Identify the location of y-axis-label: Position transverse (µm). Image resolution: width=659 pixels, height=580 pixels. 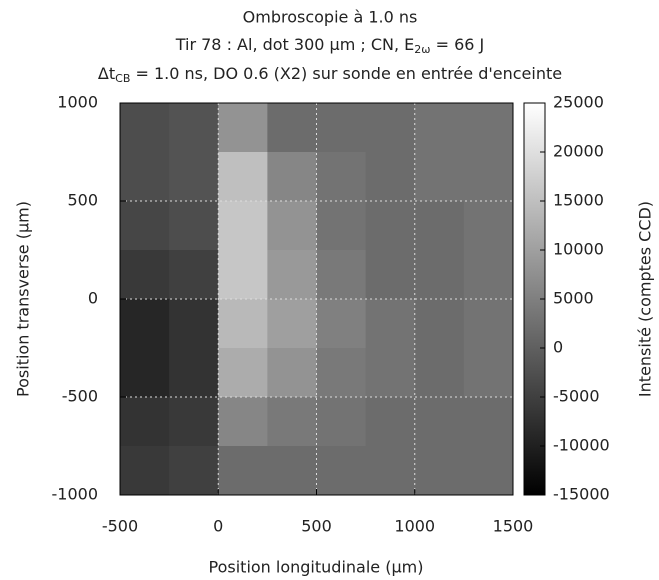
(23, 299).